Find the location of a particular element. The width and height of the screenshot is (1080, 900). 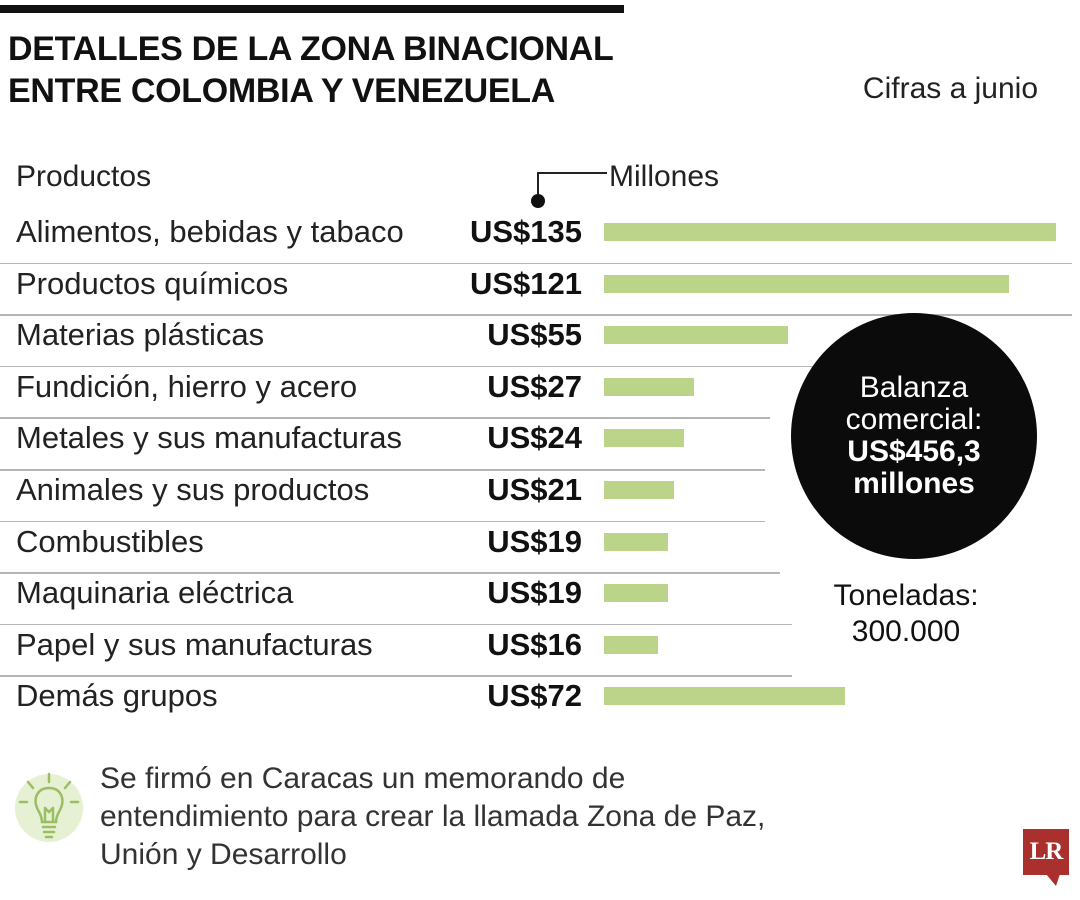

value-label: US$16 is located at coordinates (534, 644).